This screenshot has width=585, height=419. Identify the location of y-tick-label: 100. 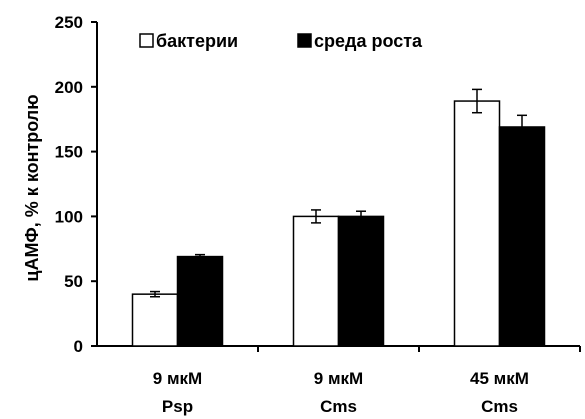
(69, 216).